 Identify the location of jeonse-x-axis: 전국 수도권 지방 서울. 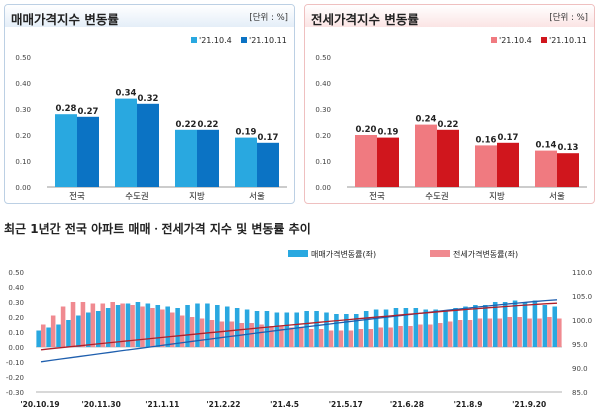
(467, 196).